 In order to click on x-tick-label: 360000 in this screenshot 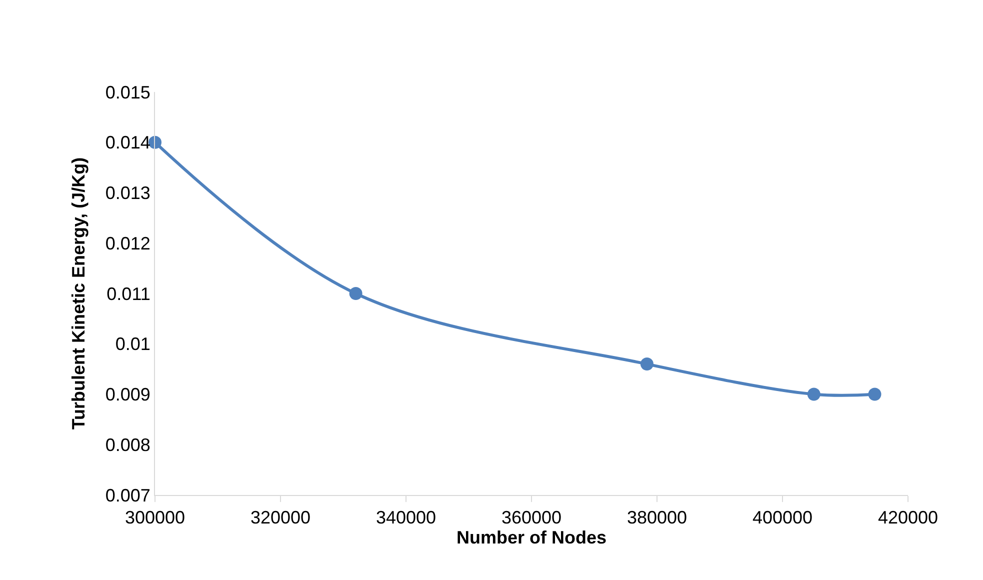, I will do `click(531, 518)`.